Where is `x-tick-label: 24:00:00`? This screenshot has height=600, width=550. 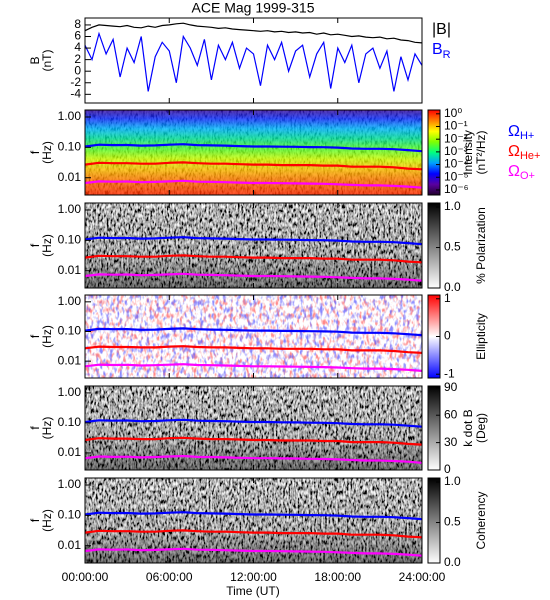 x-tick-label: 24:00:00 is located at coordinates (422, 577).